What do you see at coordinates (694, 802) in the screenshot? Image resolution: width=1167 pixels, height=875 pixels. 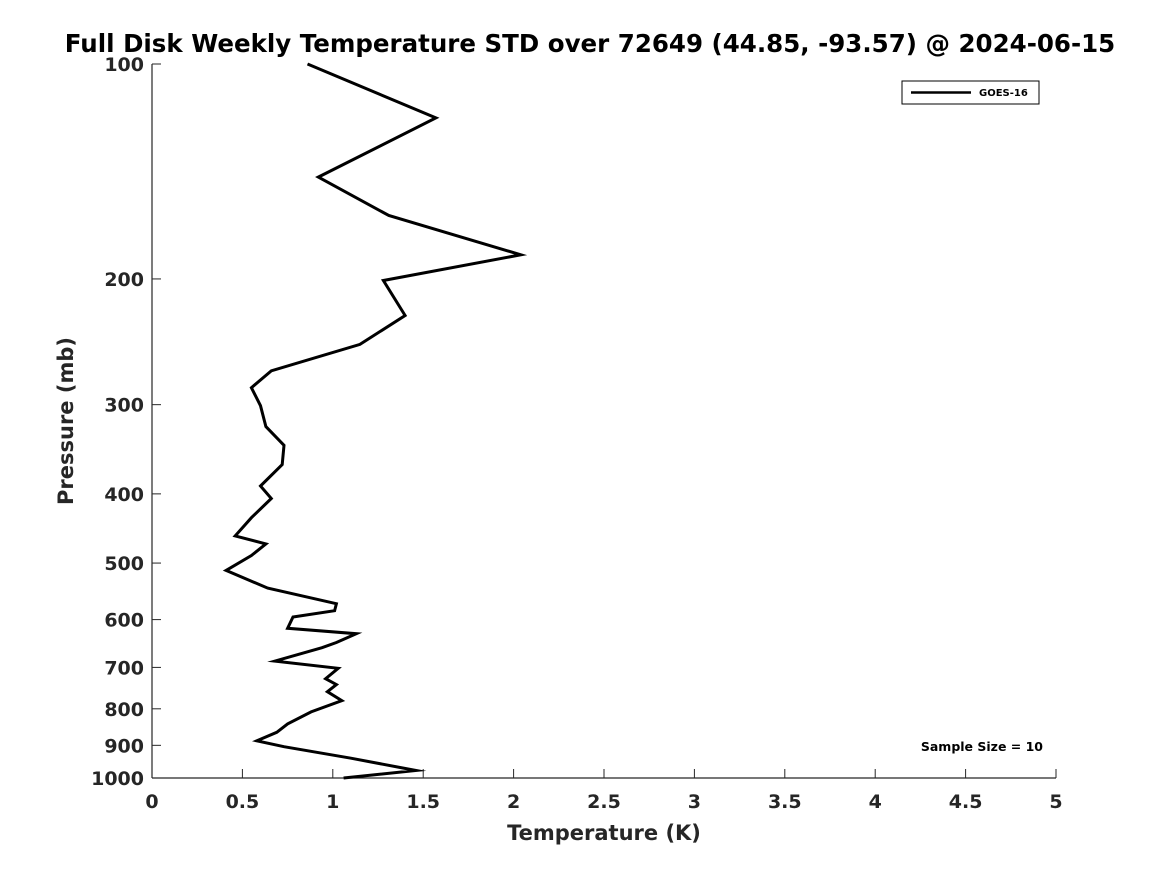 I see `x-tick-label: 3` at bounding box center [694, 802].